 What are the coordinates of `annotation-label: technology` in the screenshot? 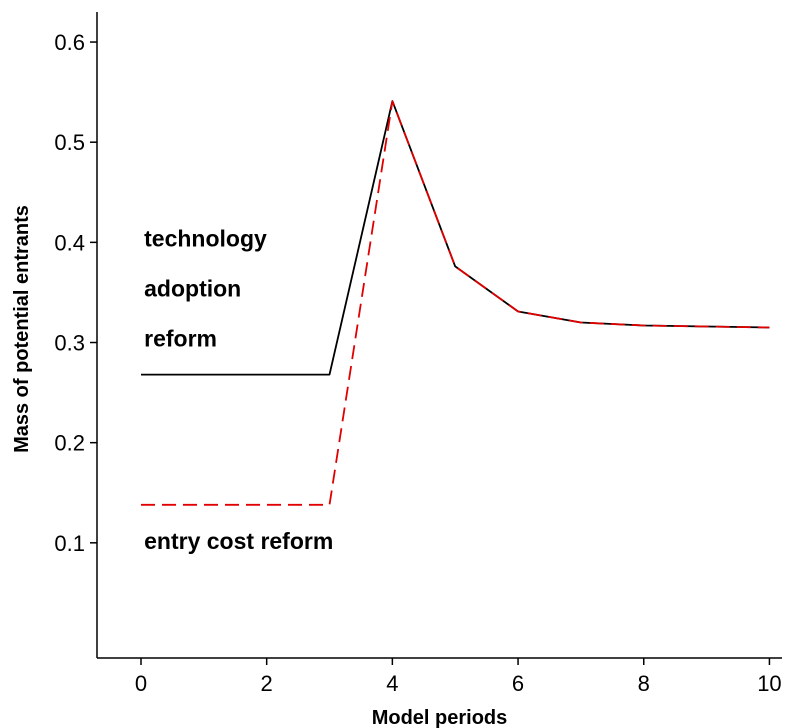 It's located at (205, 238).